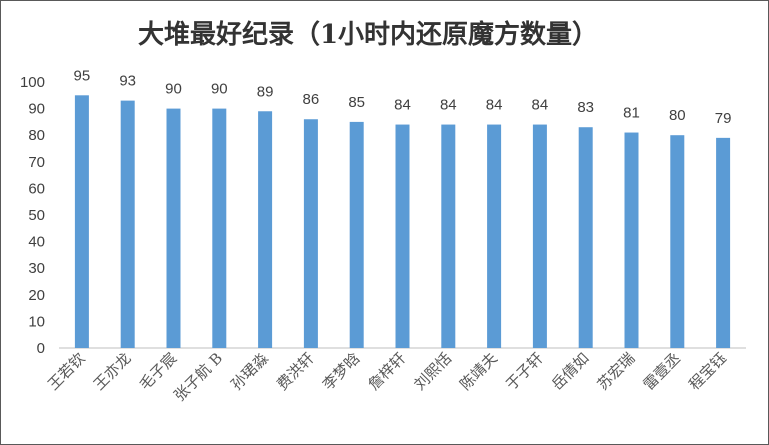 The width and height of the screenshot is (769, 445). What do you see at coordinates (36, 242) in the screenshot?
I see `y-tick-label: 40` at bounding box center [36, 242].